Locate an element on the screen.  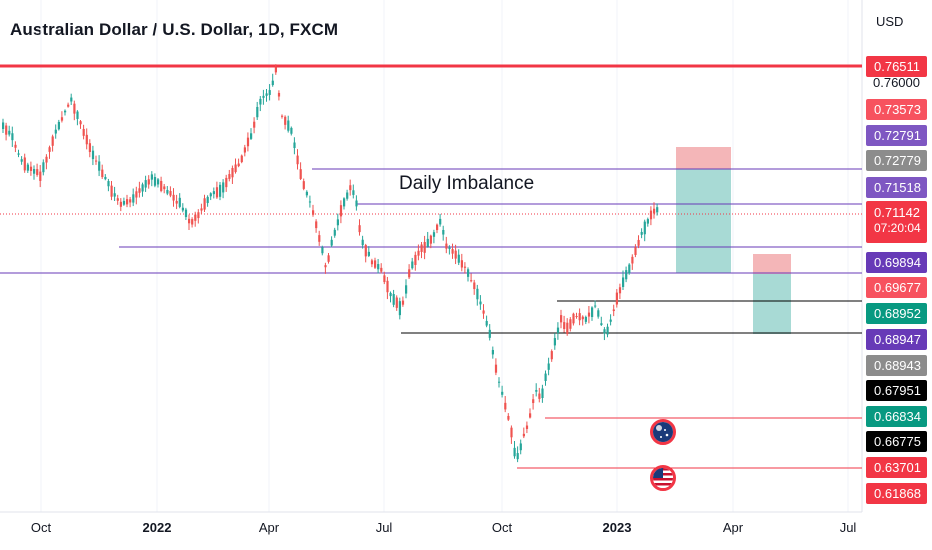
short-position-stop-zone is located at coordinates (703, 158).